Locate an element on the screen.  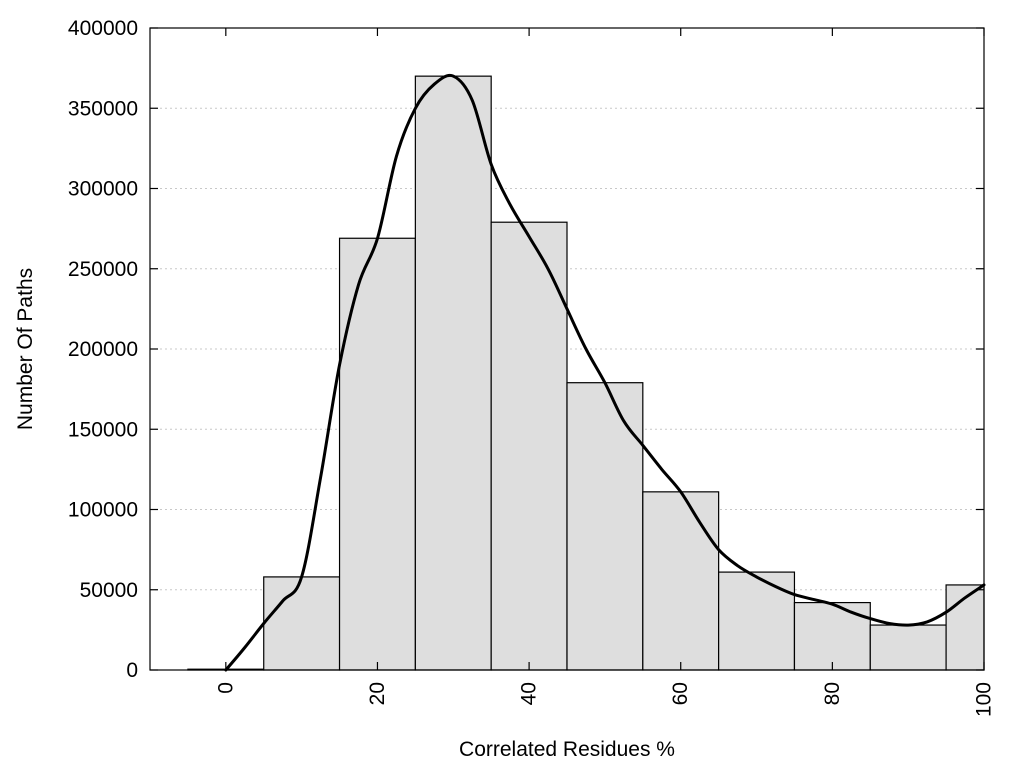
x-tick-label-0: 0 is located at coordinates (225, 688).